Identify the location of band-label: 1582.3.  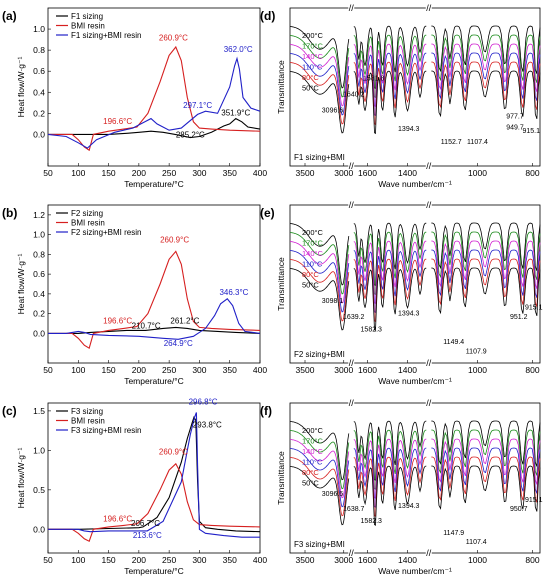
(372, 521).